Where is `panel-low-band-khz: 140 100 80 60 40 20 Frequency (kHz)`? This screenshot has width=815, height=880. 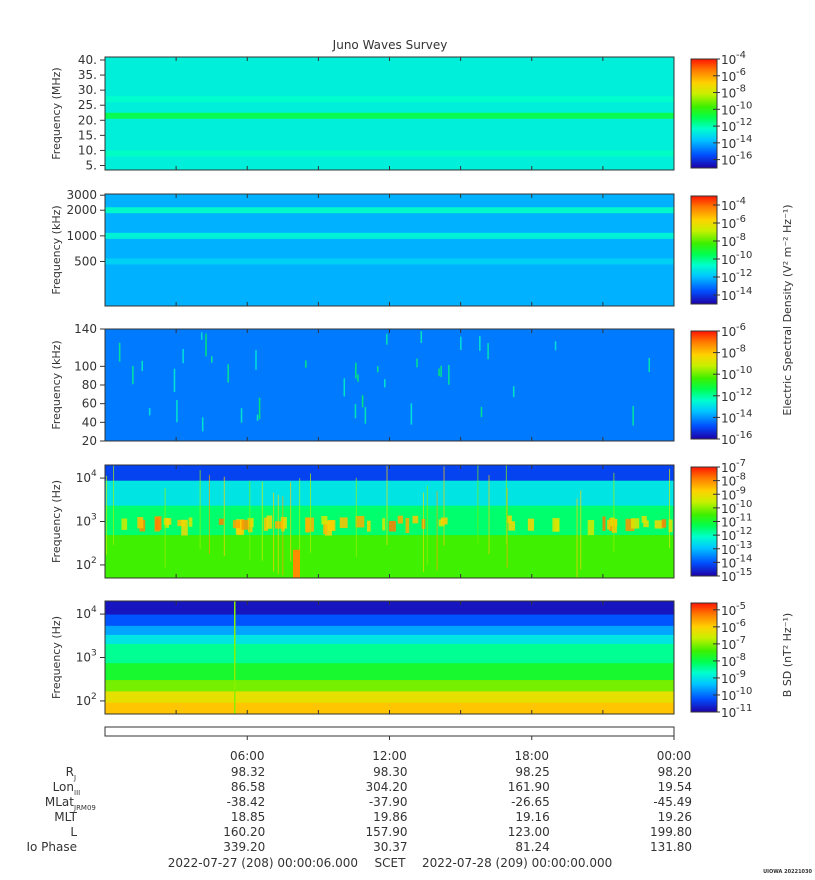
panel-low-band-khz: 140 100 80 60 40 20 Frequency (kHz) is located at coordinates (362, 385).